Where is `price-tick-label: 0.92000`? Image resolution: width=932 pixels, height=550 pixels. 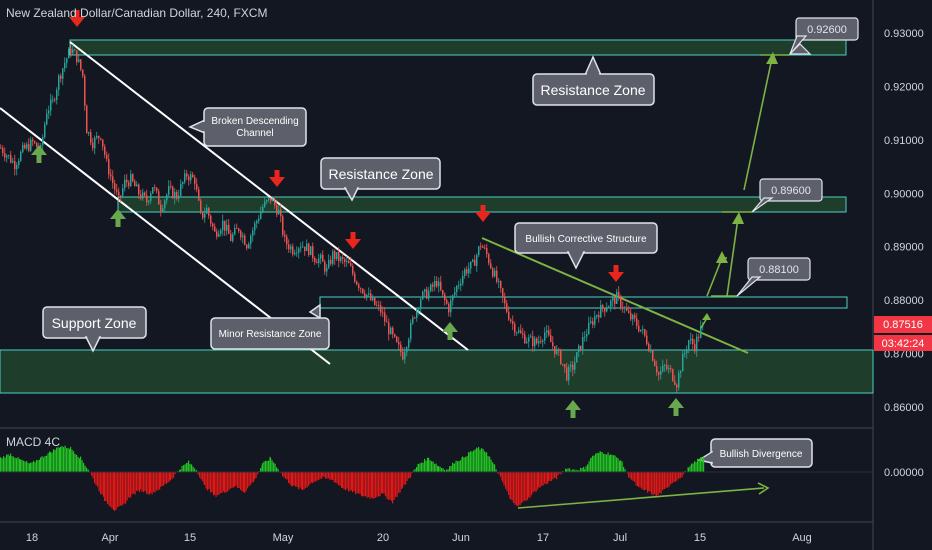 price-tick-label: 0.92000 is located at coordinates (904, 87).